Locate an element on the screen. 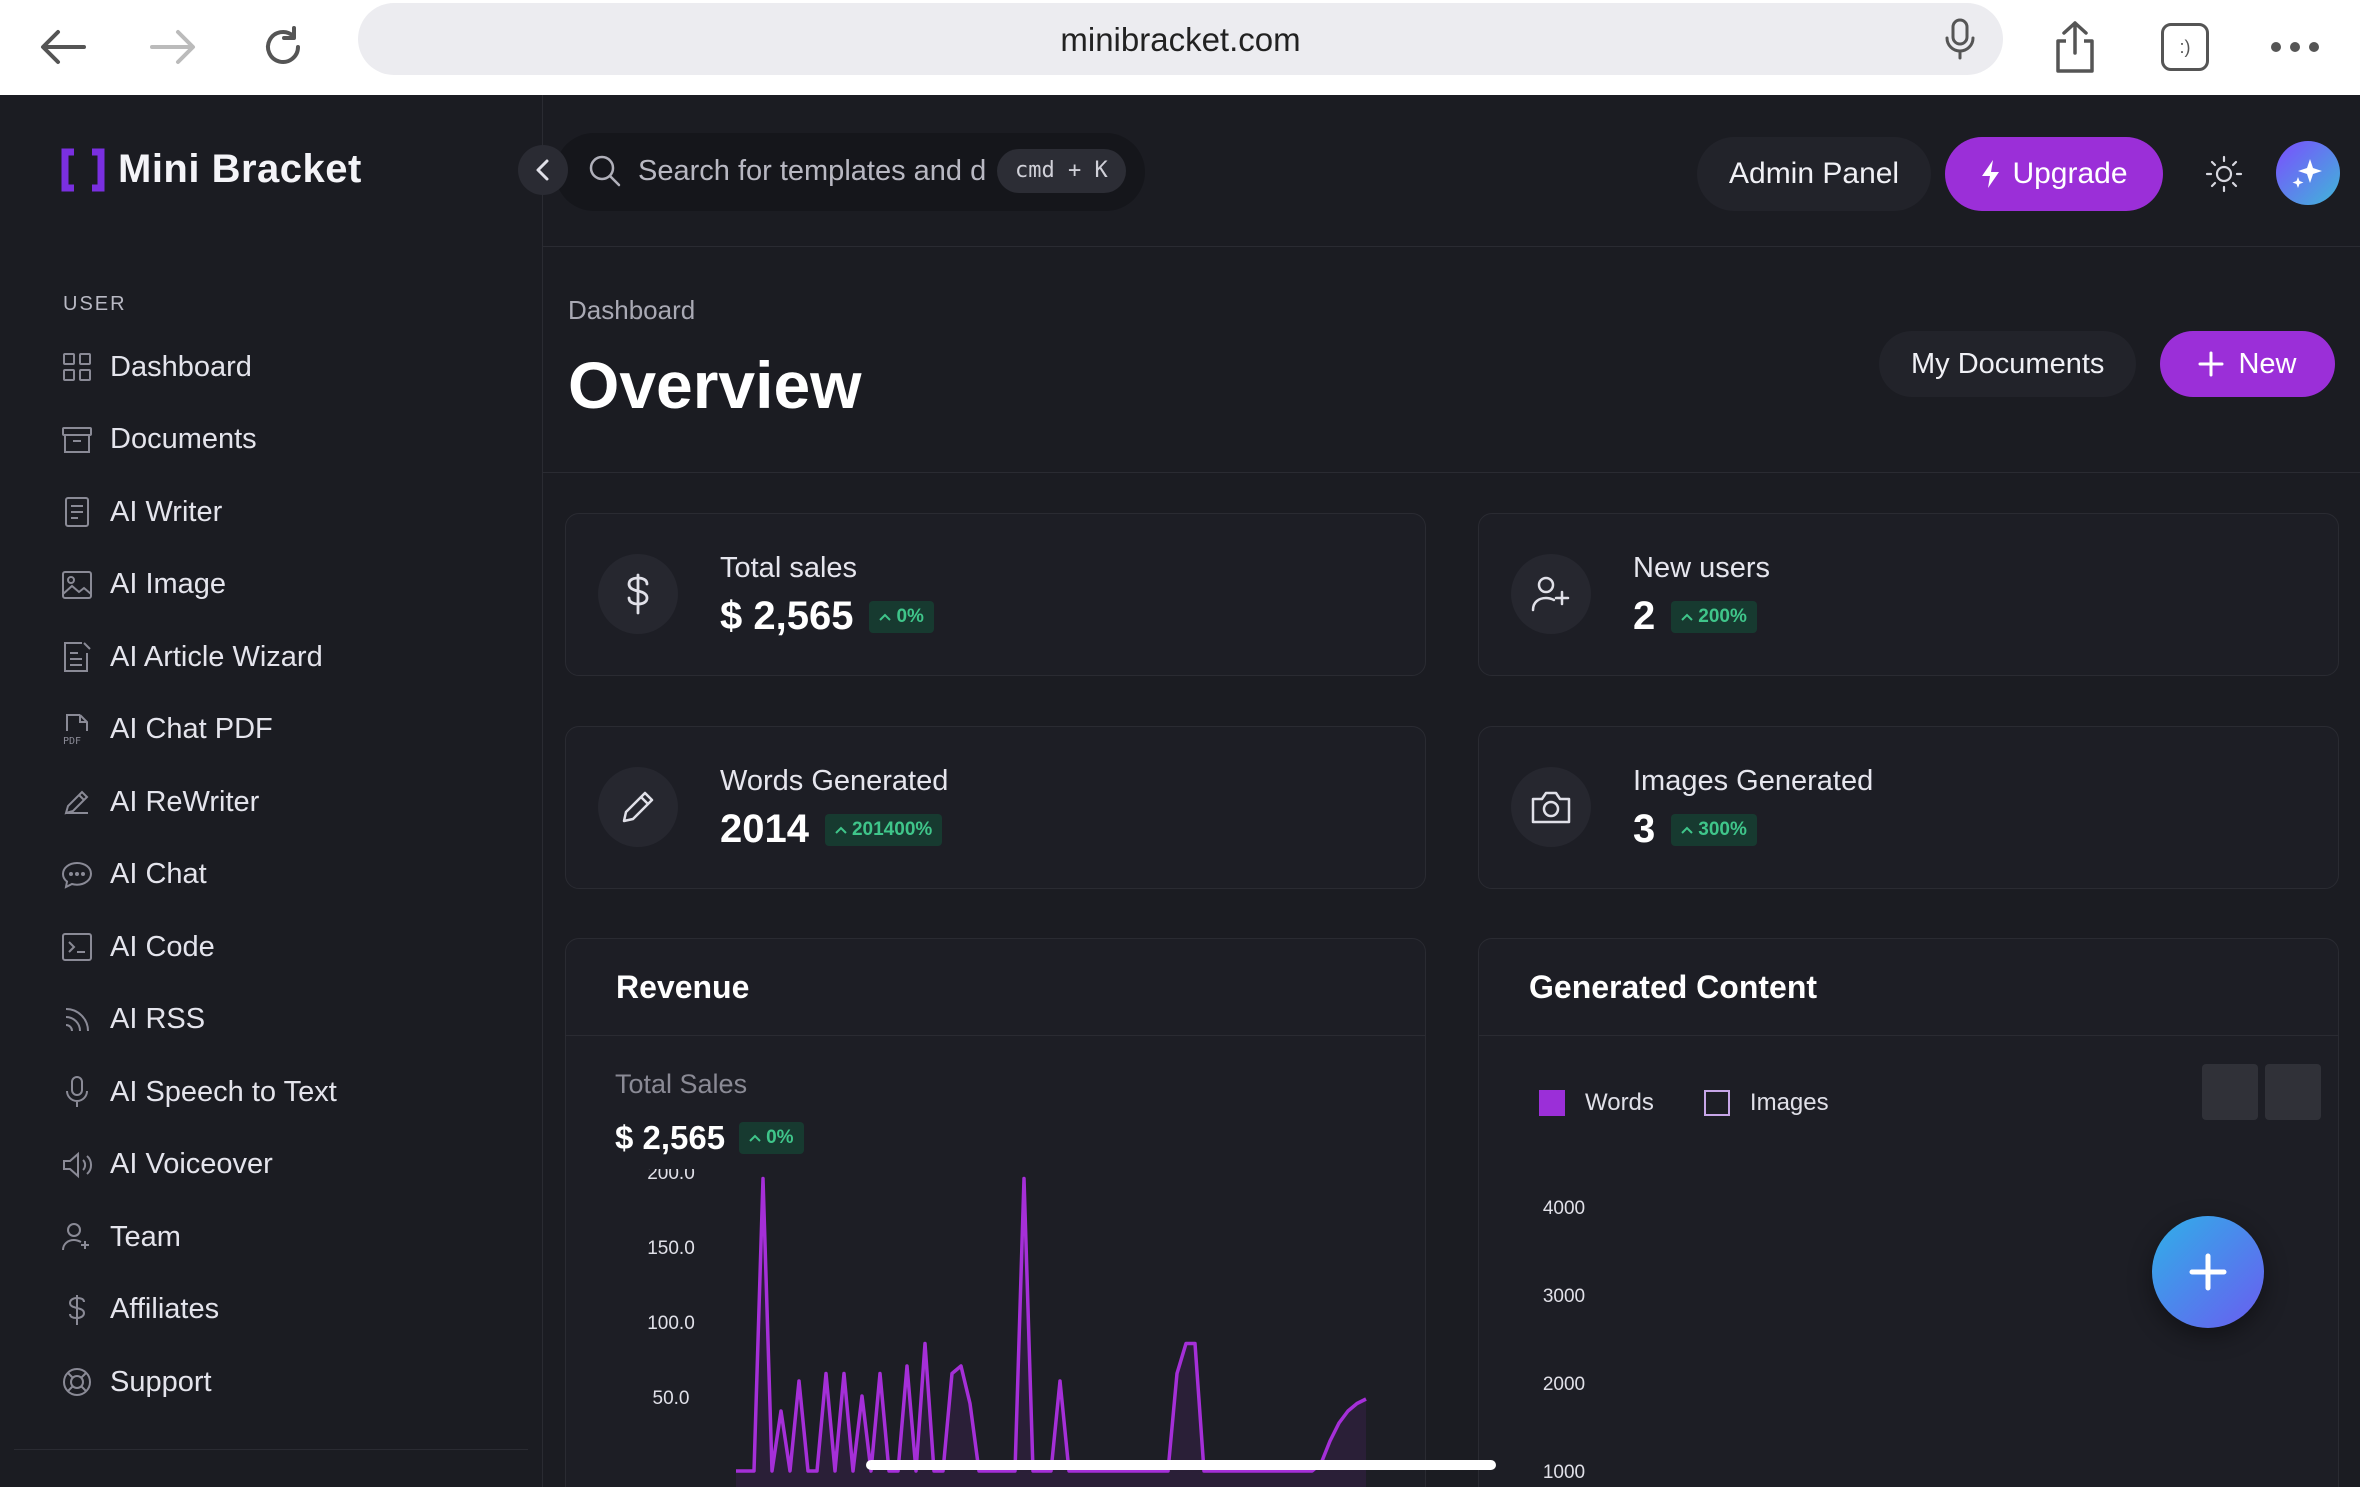  sidebar-item-ai-chat: AI Chat is located at coordinates (293, 875).